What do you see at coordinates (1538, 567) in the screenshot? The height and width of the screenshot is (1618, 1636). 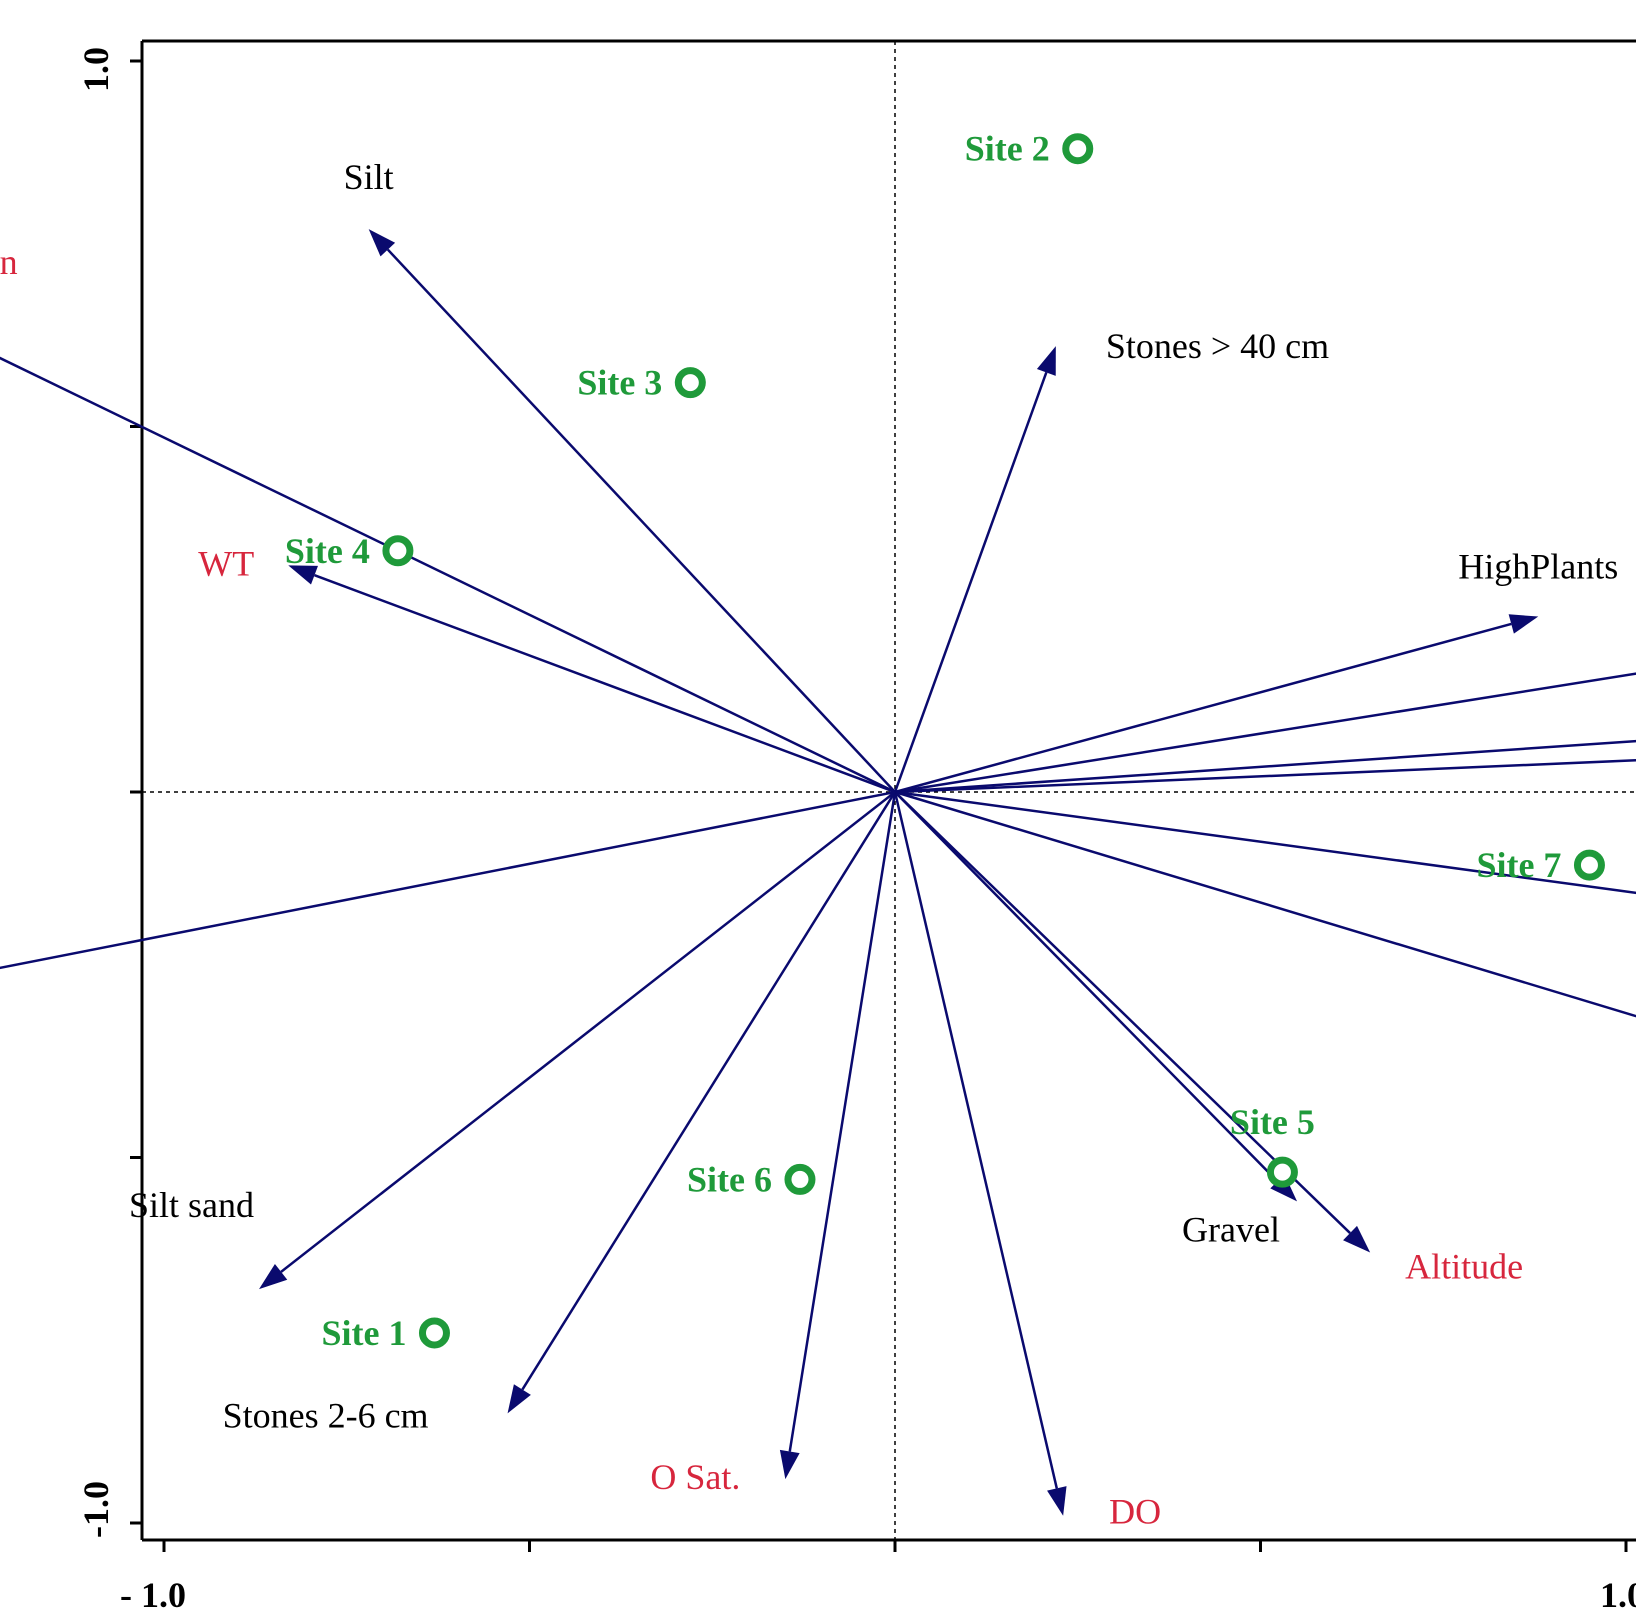 I see `vector-label: HighPlants` at bounding box center [1538, 567].